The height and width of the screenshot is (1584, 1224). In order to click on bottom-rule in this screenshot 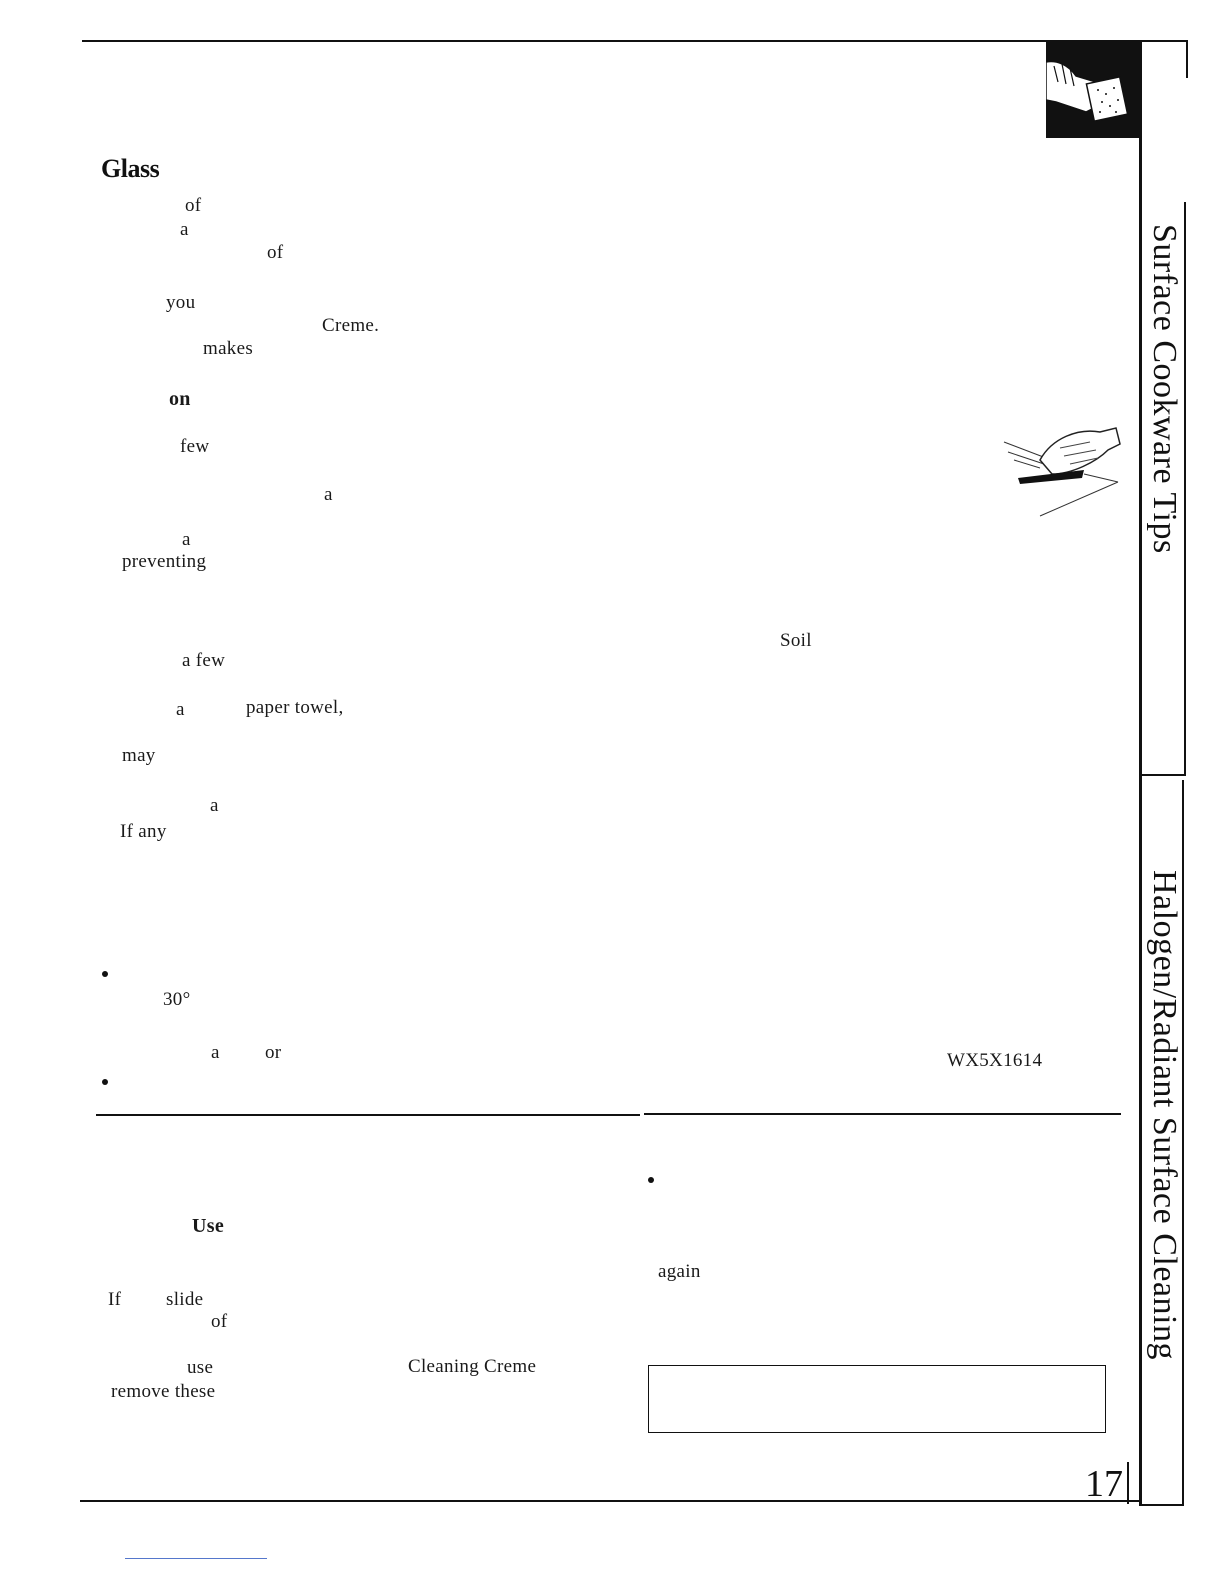, I will do `click(610, 1501)`.